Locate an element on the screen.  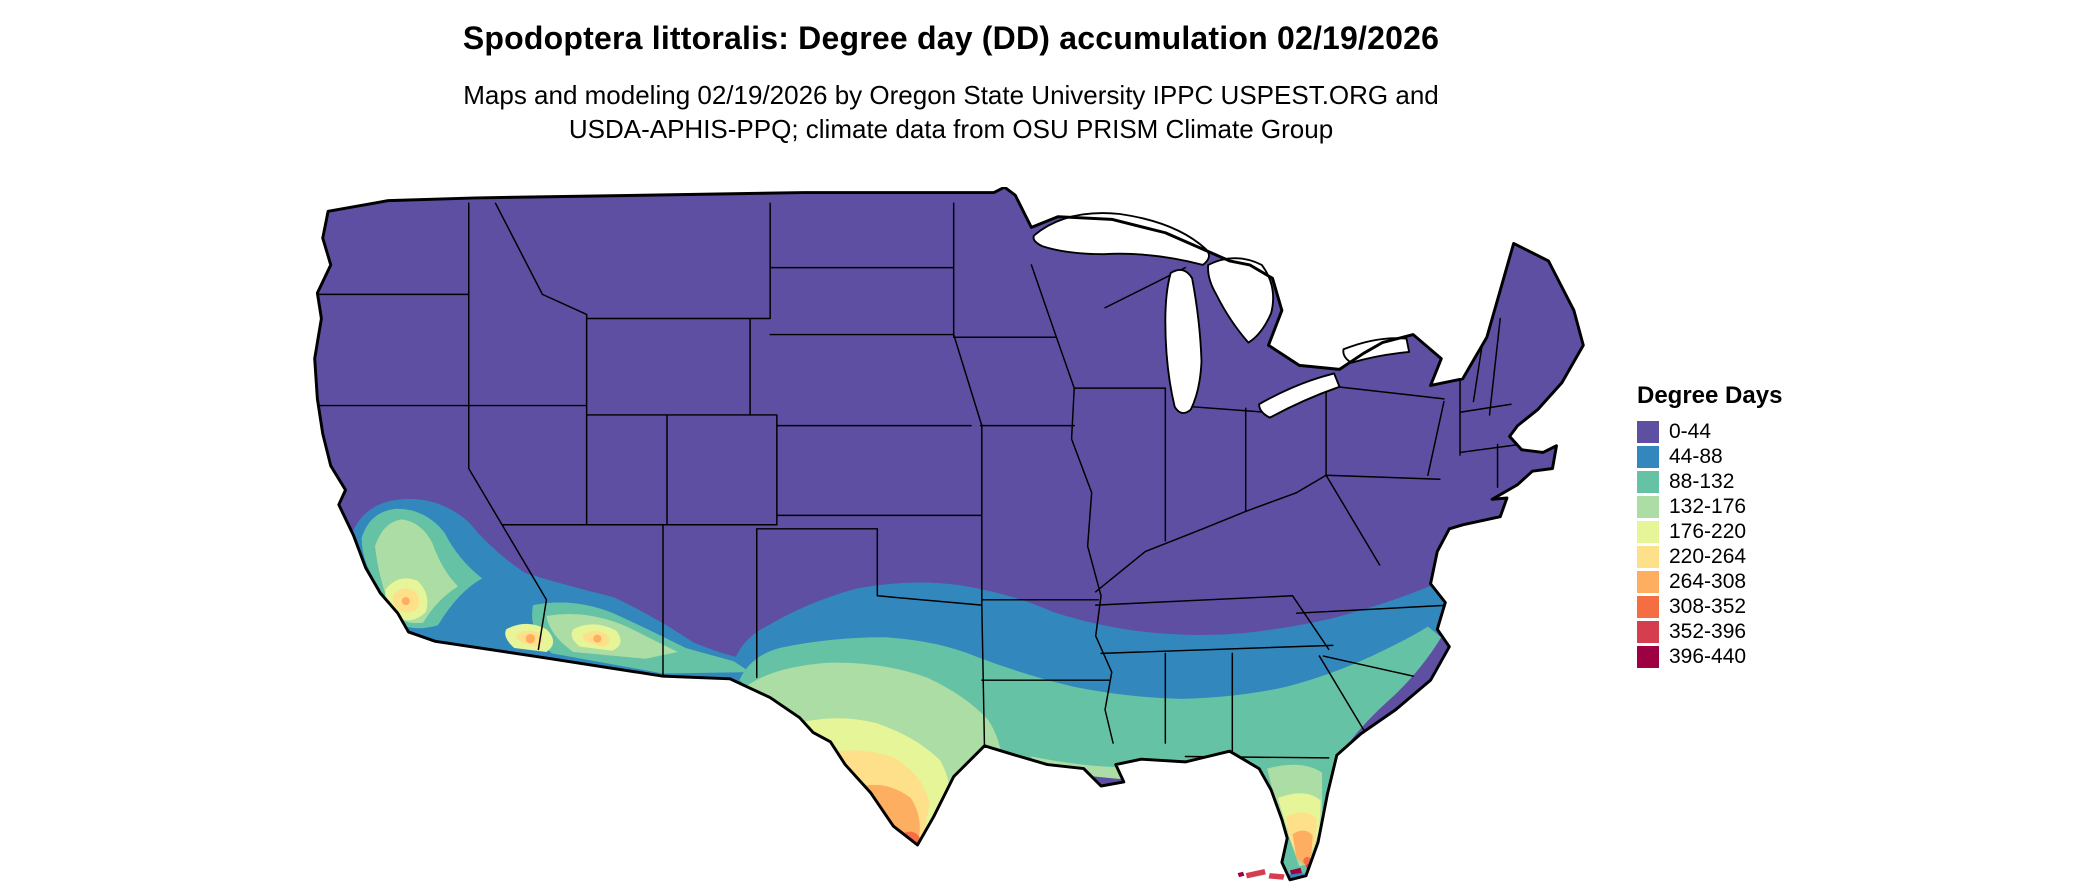
legend-label: 176-220 is located at coordinates (1708, 531).